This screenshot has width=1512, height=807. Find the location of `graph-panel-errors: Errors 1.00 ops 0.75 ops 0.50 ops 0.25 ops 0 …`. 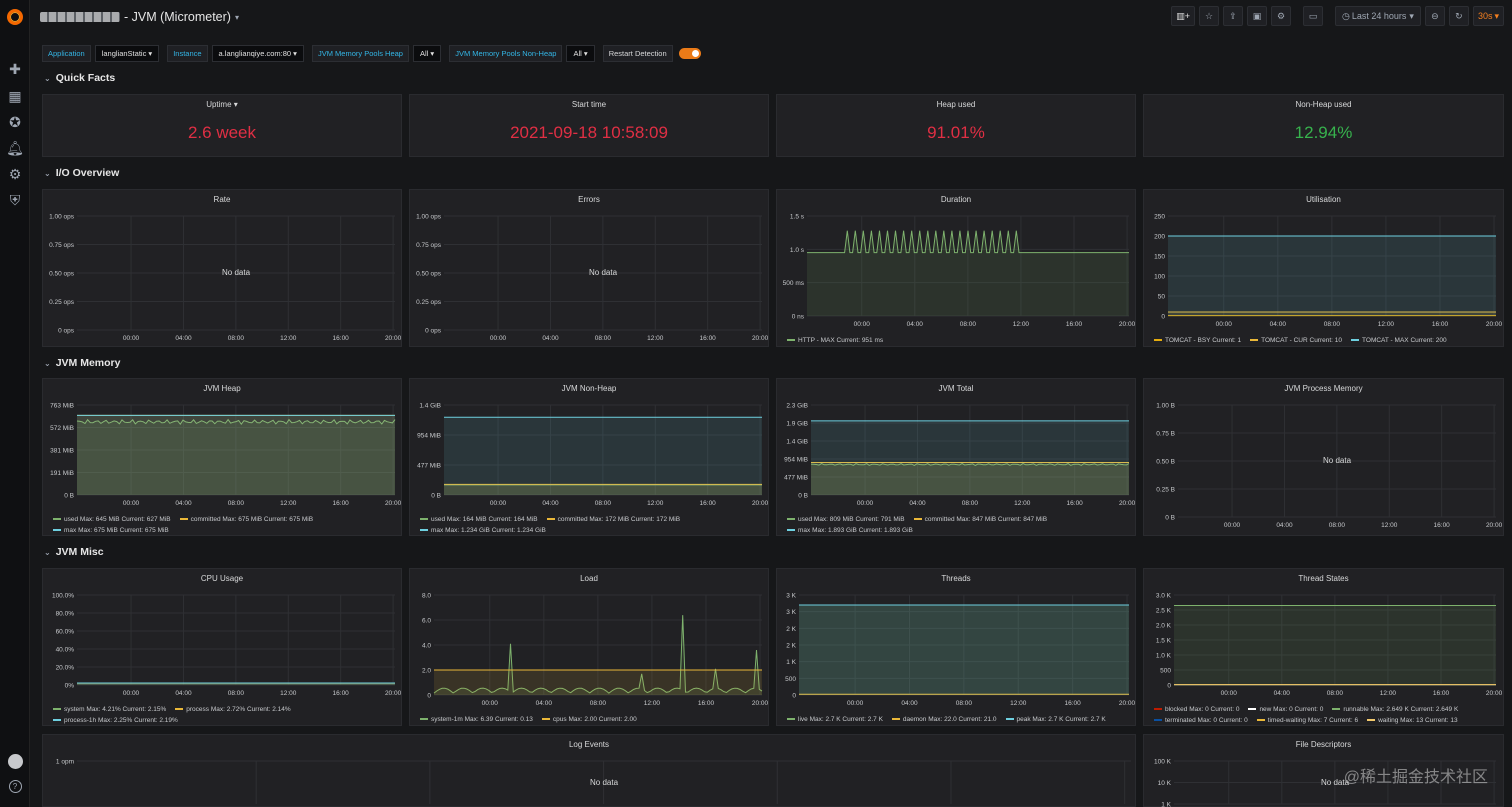

graph-panel-errors: Errors 1.00 ops 0.75 ops 0.50 ops 0.25 ops 0 … is located at coordinates (589, 268).